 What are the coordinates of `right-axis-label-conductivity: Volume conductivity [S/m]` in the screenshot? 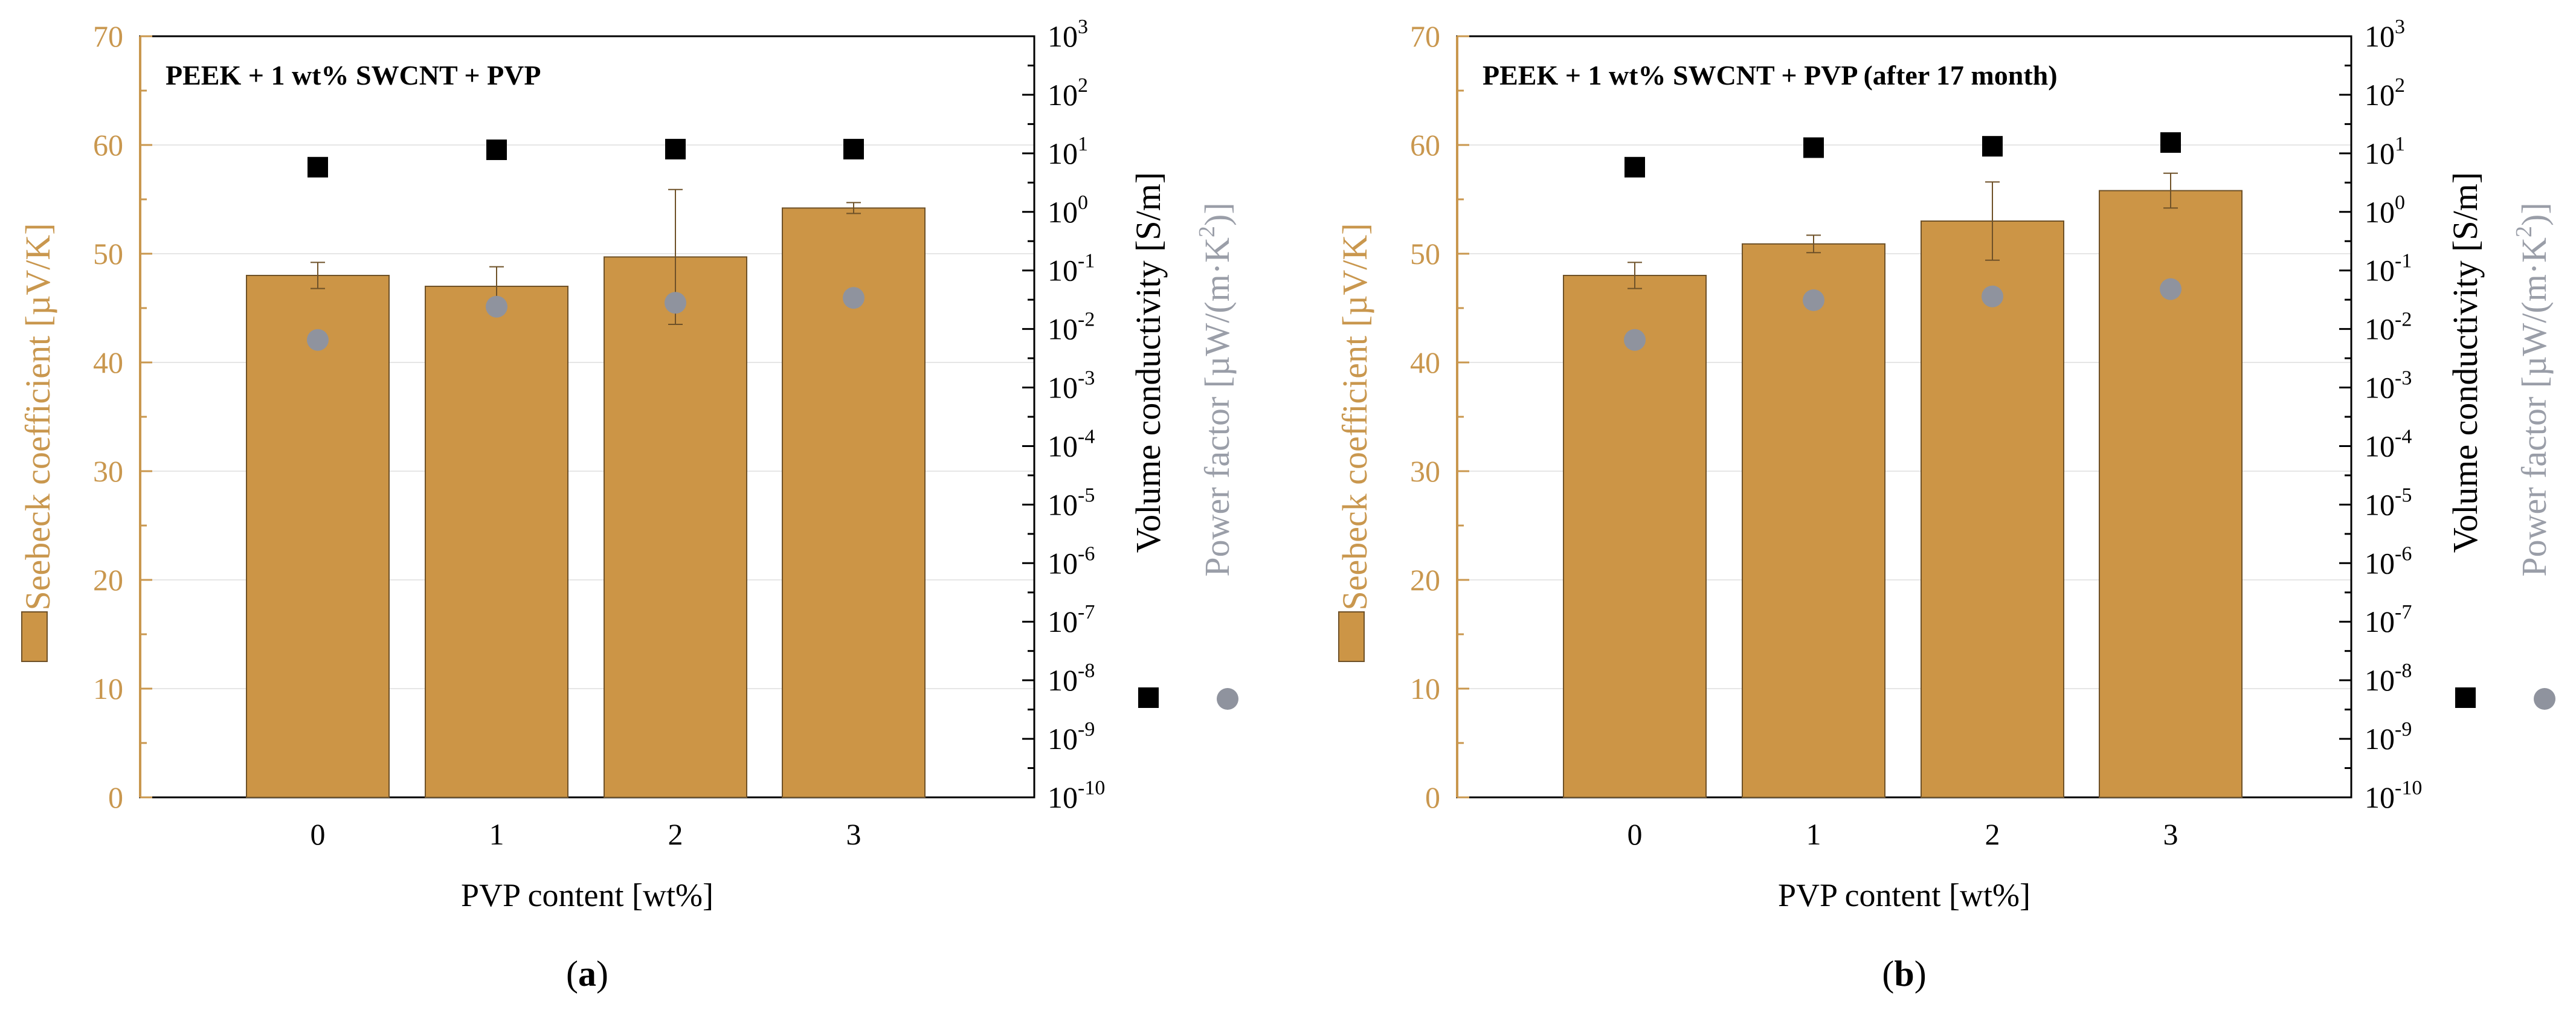 It's located at (2465, 362).